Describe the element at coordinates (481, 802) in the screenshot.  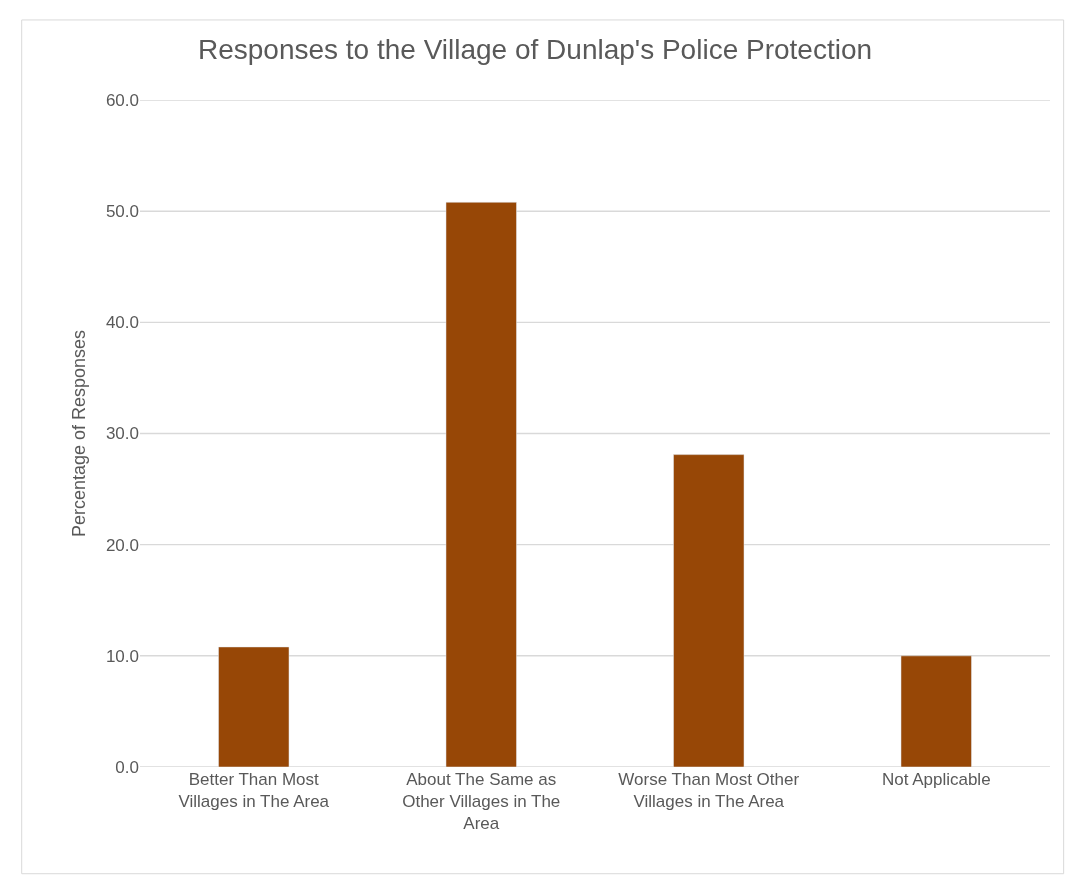
I see `x-tick-label: About The Same as Other Villages in The Area` at that location.